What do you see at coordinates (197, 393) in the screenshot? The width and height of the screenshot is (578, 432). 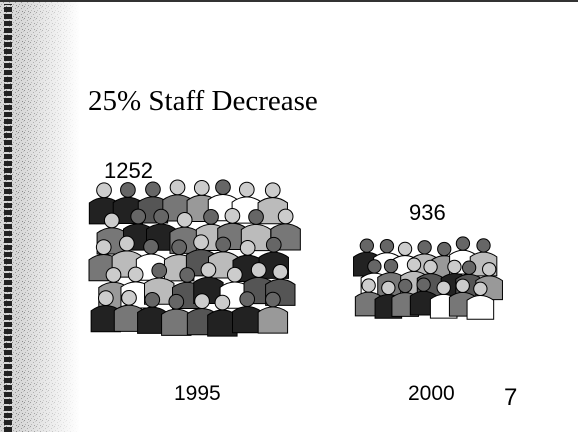 I see `year-label: 1995` at bounding box center [197, 393].